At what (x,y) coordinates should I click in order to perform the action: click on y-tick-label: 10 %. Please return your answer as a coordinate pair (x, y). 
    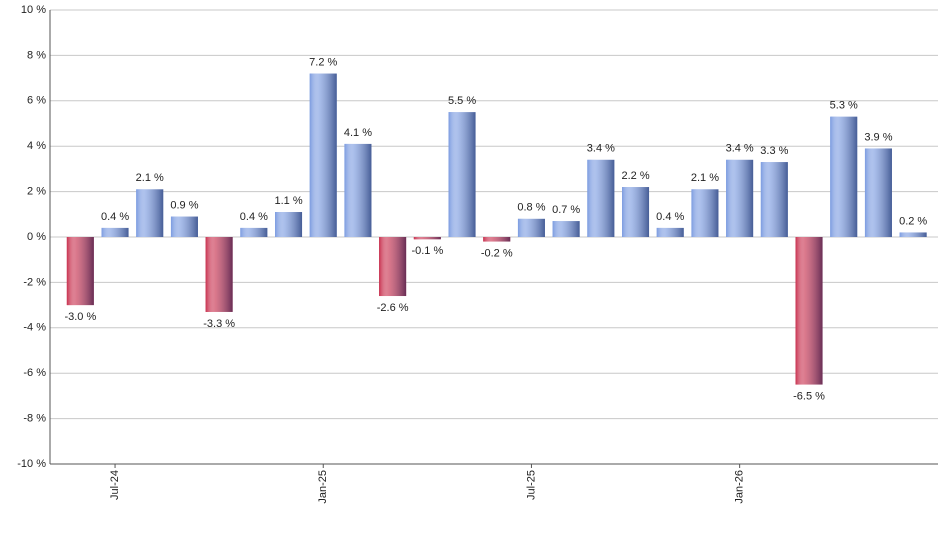
    Looking at the image, I should click on (33, 10).